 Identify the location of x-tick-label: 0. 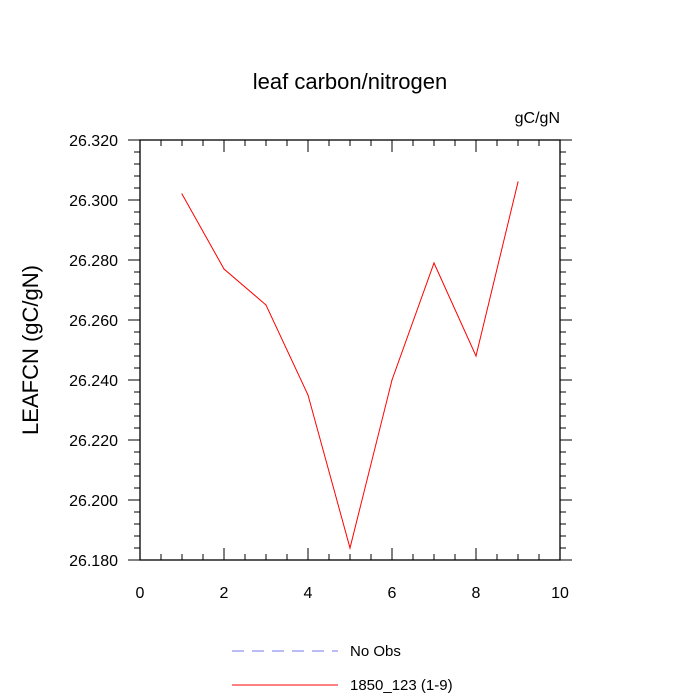
(140, 593).